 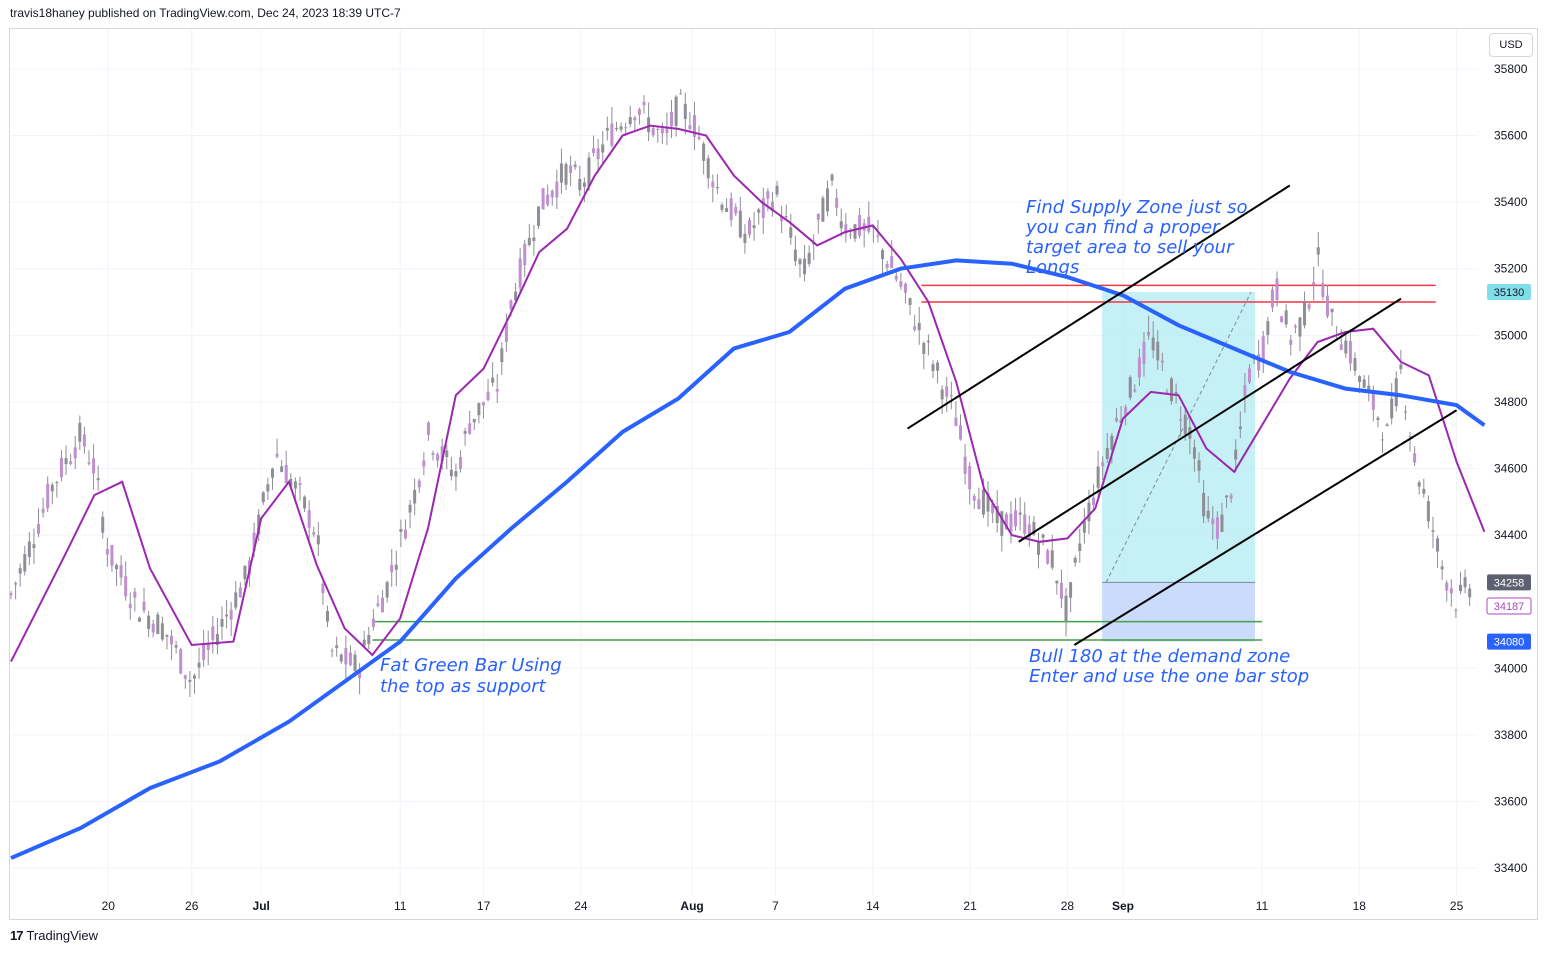 I want to click on demand-annotation-line-1: Bull 180 at the demand zone, so click(x=1159, y=656).